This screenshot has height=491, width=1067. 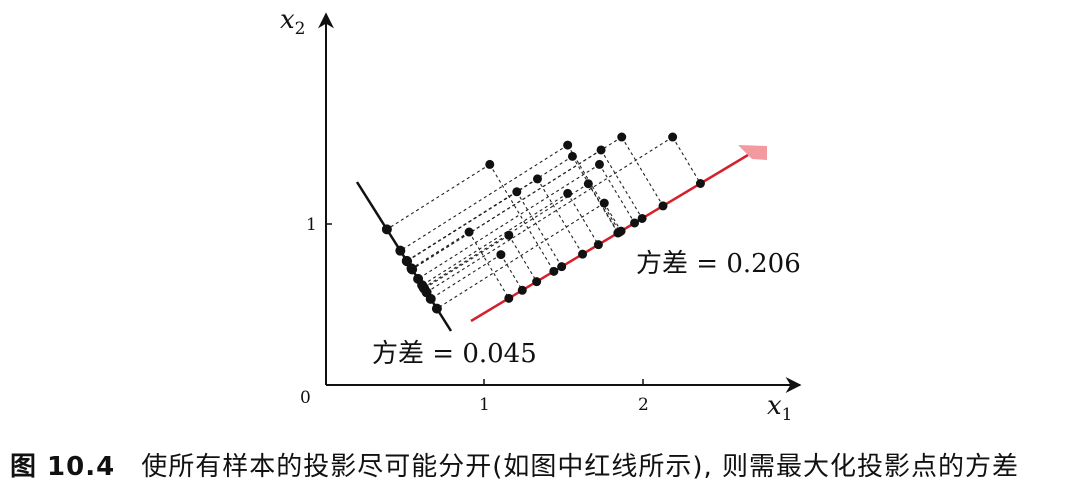 I want to click on x2-axis-label: x2, so click(x=293, y=22).